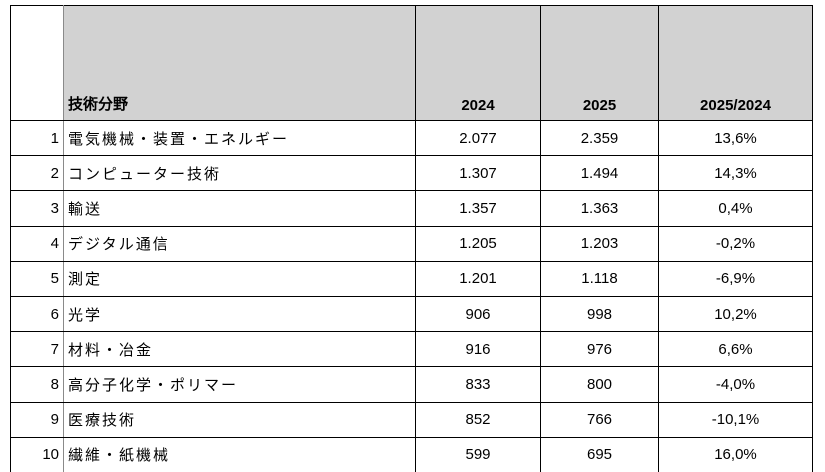 Image resolution: width=825 pixels, height=472 pixels. What do you see at coordinates (735, 384) in the screenshot?
I see `ratio-cell: -4,0%` at bounding box center [735, 384].